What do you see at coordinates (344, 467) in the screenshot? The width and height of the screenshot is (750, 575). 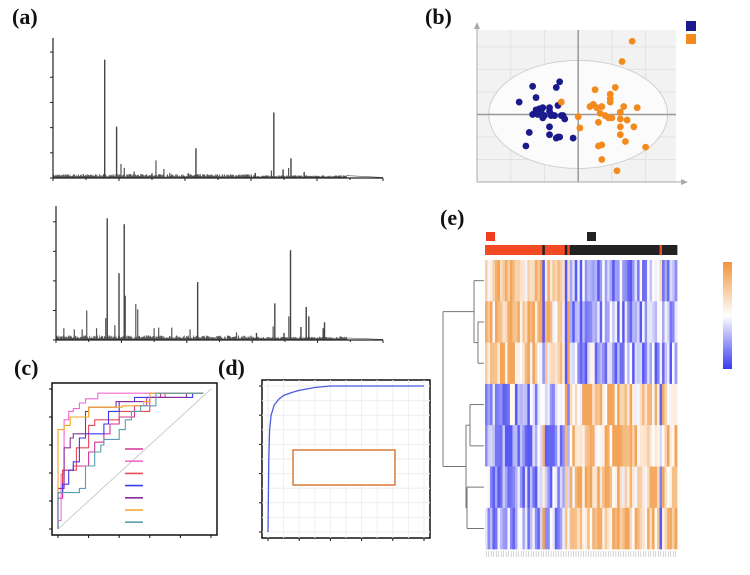 I see `auc-annotation-box` at bounding box center [344, 467].